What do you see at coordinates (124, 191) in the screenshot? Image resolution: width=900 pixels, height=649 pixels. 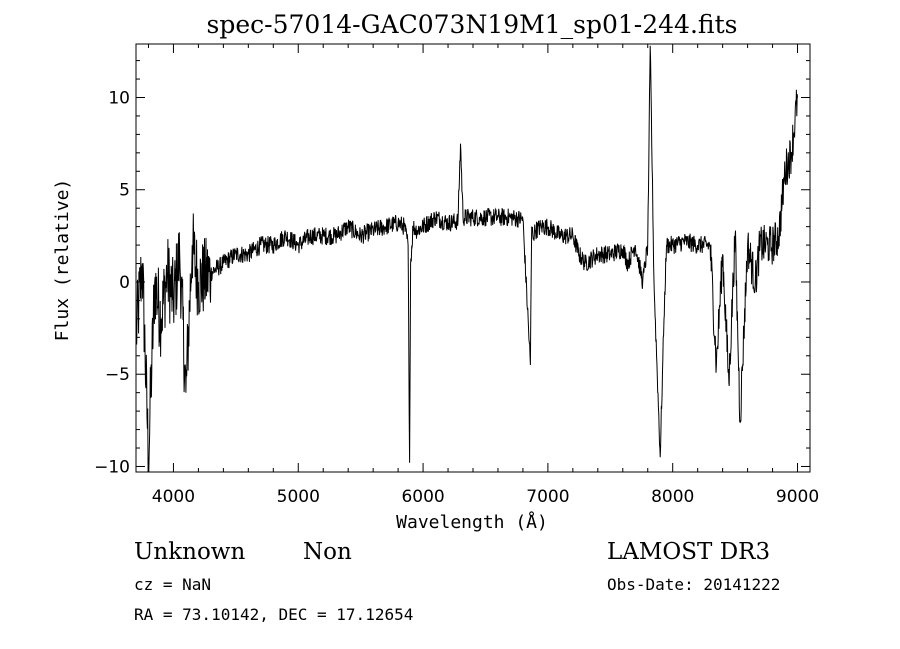 I see `y-tick-label: 5` at bounding box center [124, 191].